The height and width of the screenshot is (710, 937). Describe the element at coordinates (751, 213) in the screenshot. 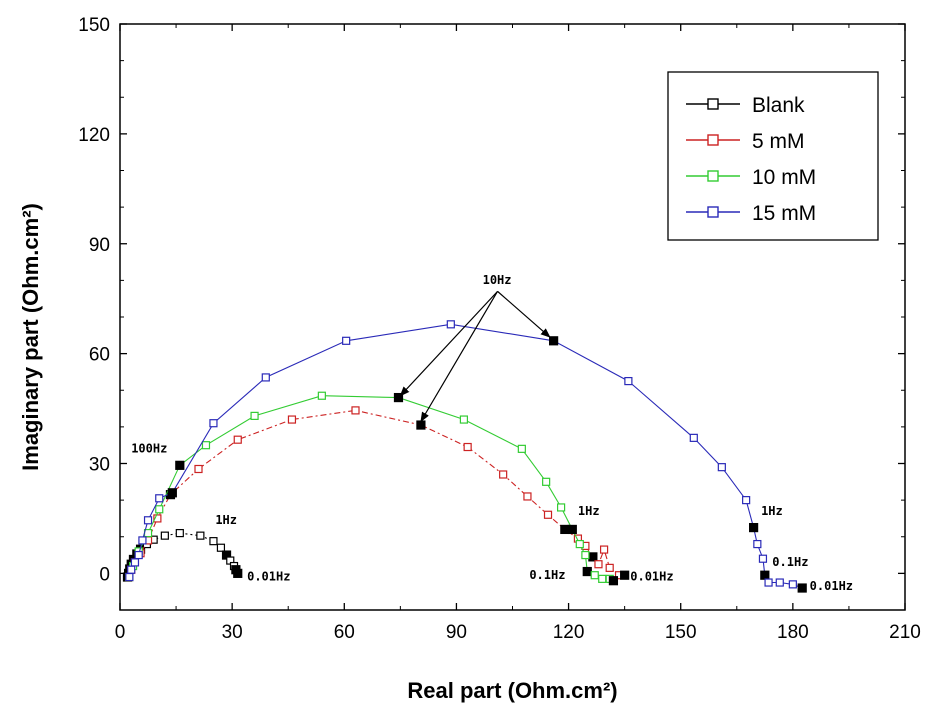

I see `legend-item: 15 mM` at that location.